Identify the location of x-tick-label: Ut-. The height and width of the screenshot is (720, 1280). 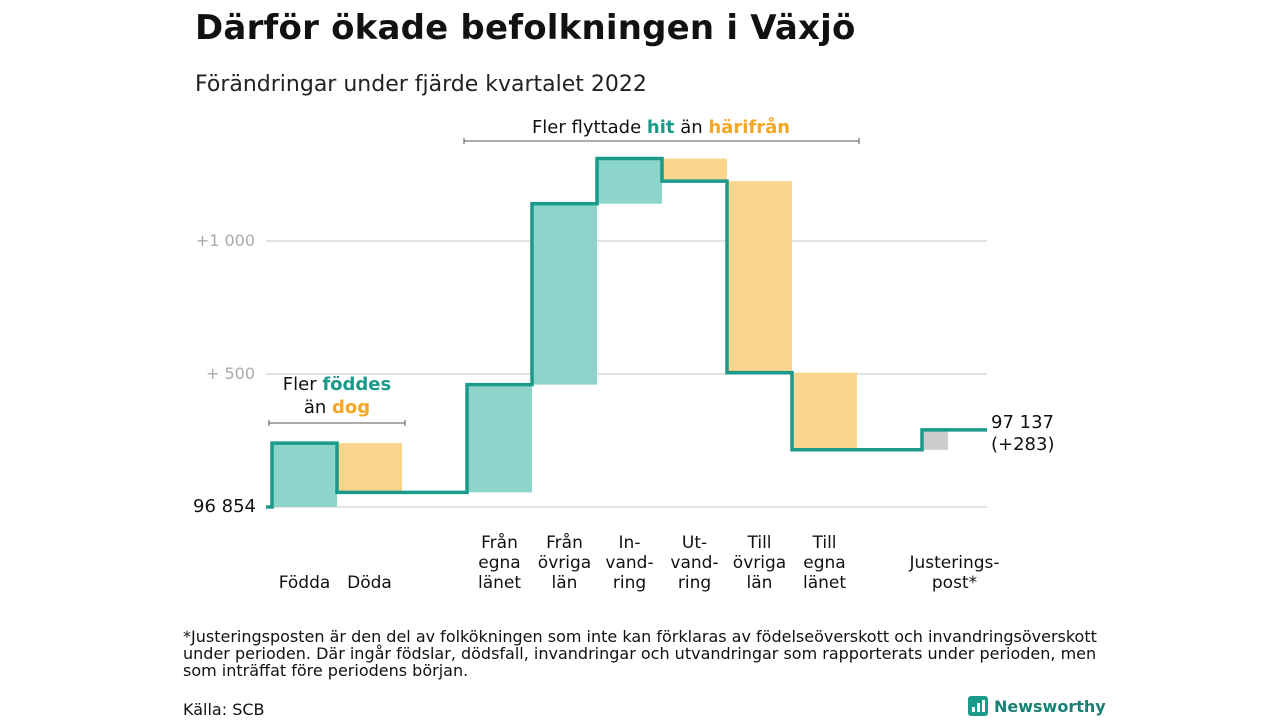
(694, 543).